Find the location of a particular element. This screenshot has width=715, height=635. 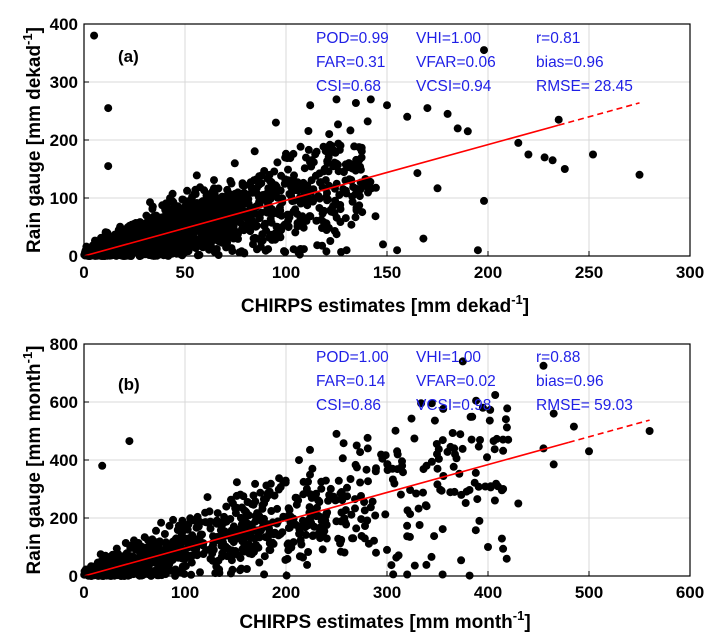

y-tick-label: 0 is located at coordinates (73, 576).